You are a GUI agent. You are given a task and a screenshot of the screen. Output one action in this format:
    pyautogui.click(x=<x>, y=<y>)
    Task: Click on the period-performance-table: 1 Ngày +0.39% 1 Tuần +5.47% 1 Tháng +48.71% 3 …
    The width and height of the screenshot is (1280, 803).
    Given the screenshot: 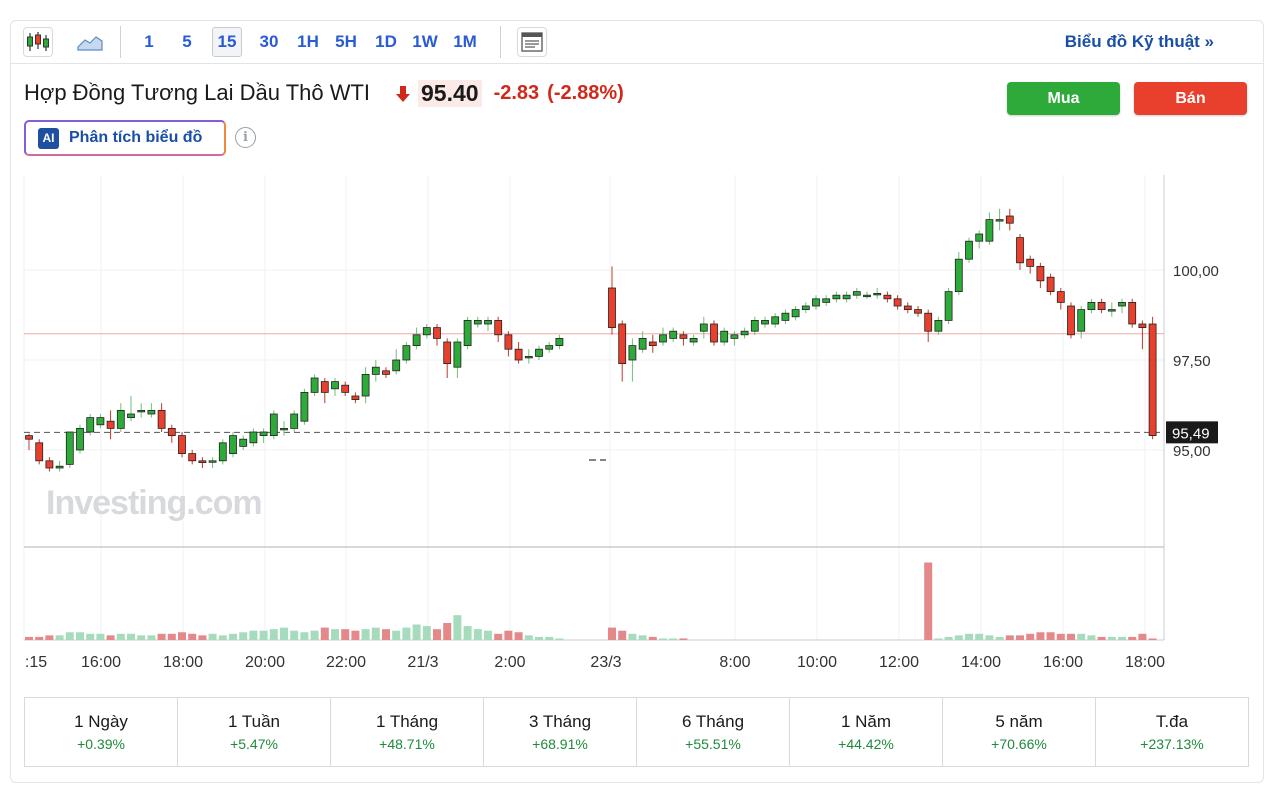 What is the action you would take?
    pyautogui.click(x=636, y=732)
    